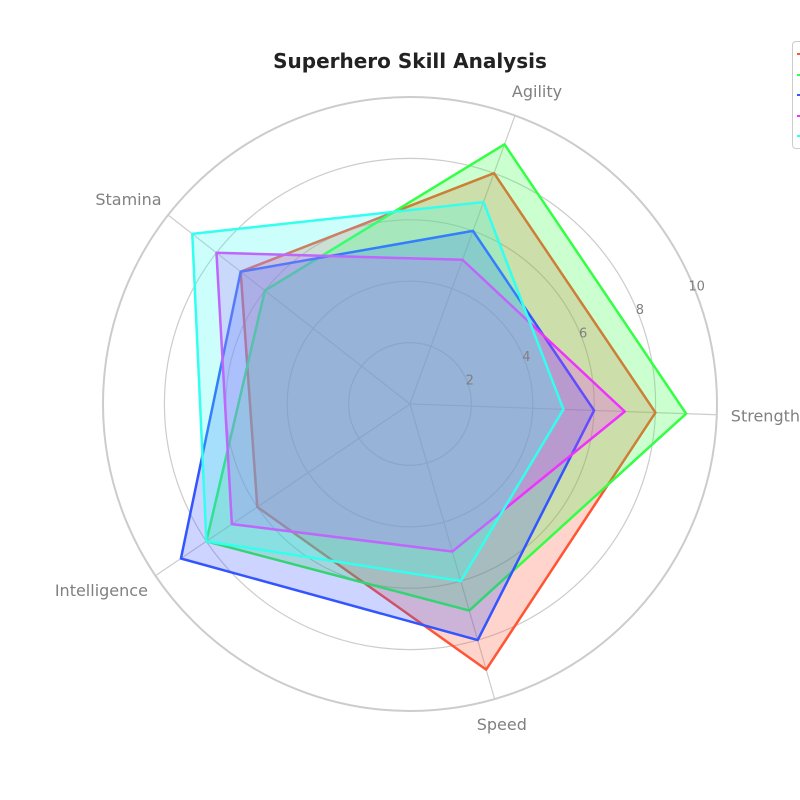 Image resolution: width=800 pixels, height=800 pixels. What do you see at coordinates (410, 61) in the screenshot?
I see `chart-title: Superhero Skill Analysis` at bounding box center [410, 61].